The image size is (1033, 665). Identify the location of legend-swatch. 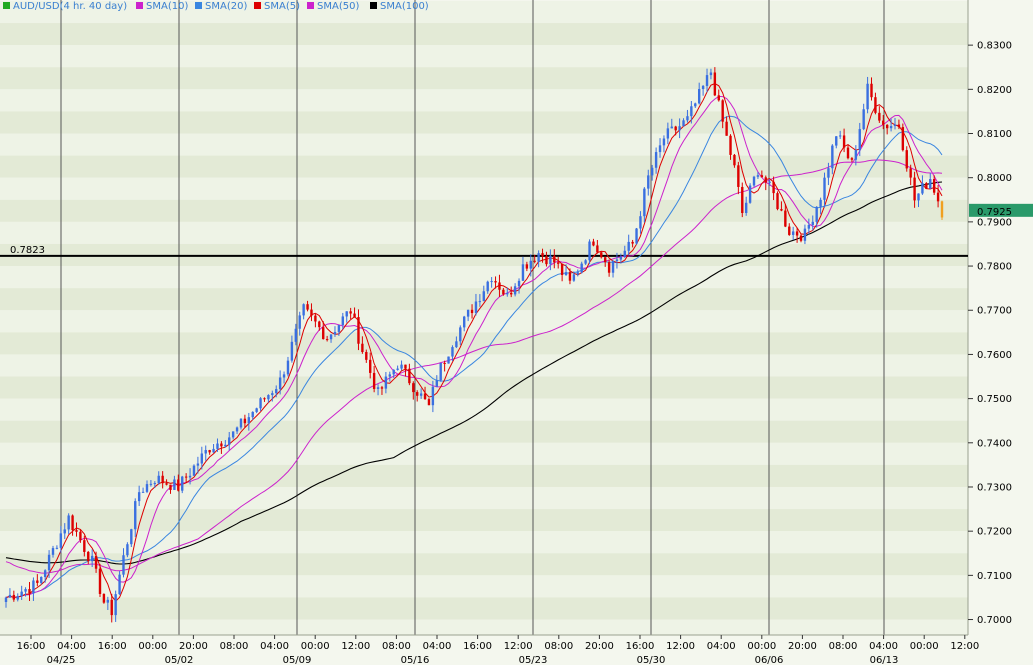
(310, 5).